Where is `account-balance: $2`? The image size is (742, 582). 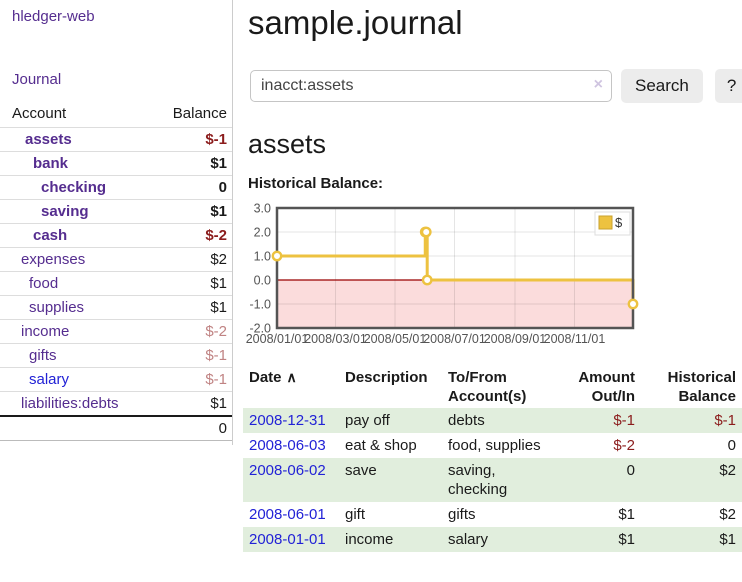 account-balance: $2 is located at coordinates (193, 259).